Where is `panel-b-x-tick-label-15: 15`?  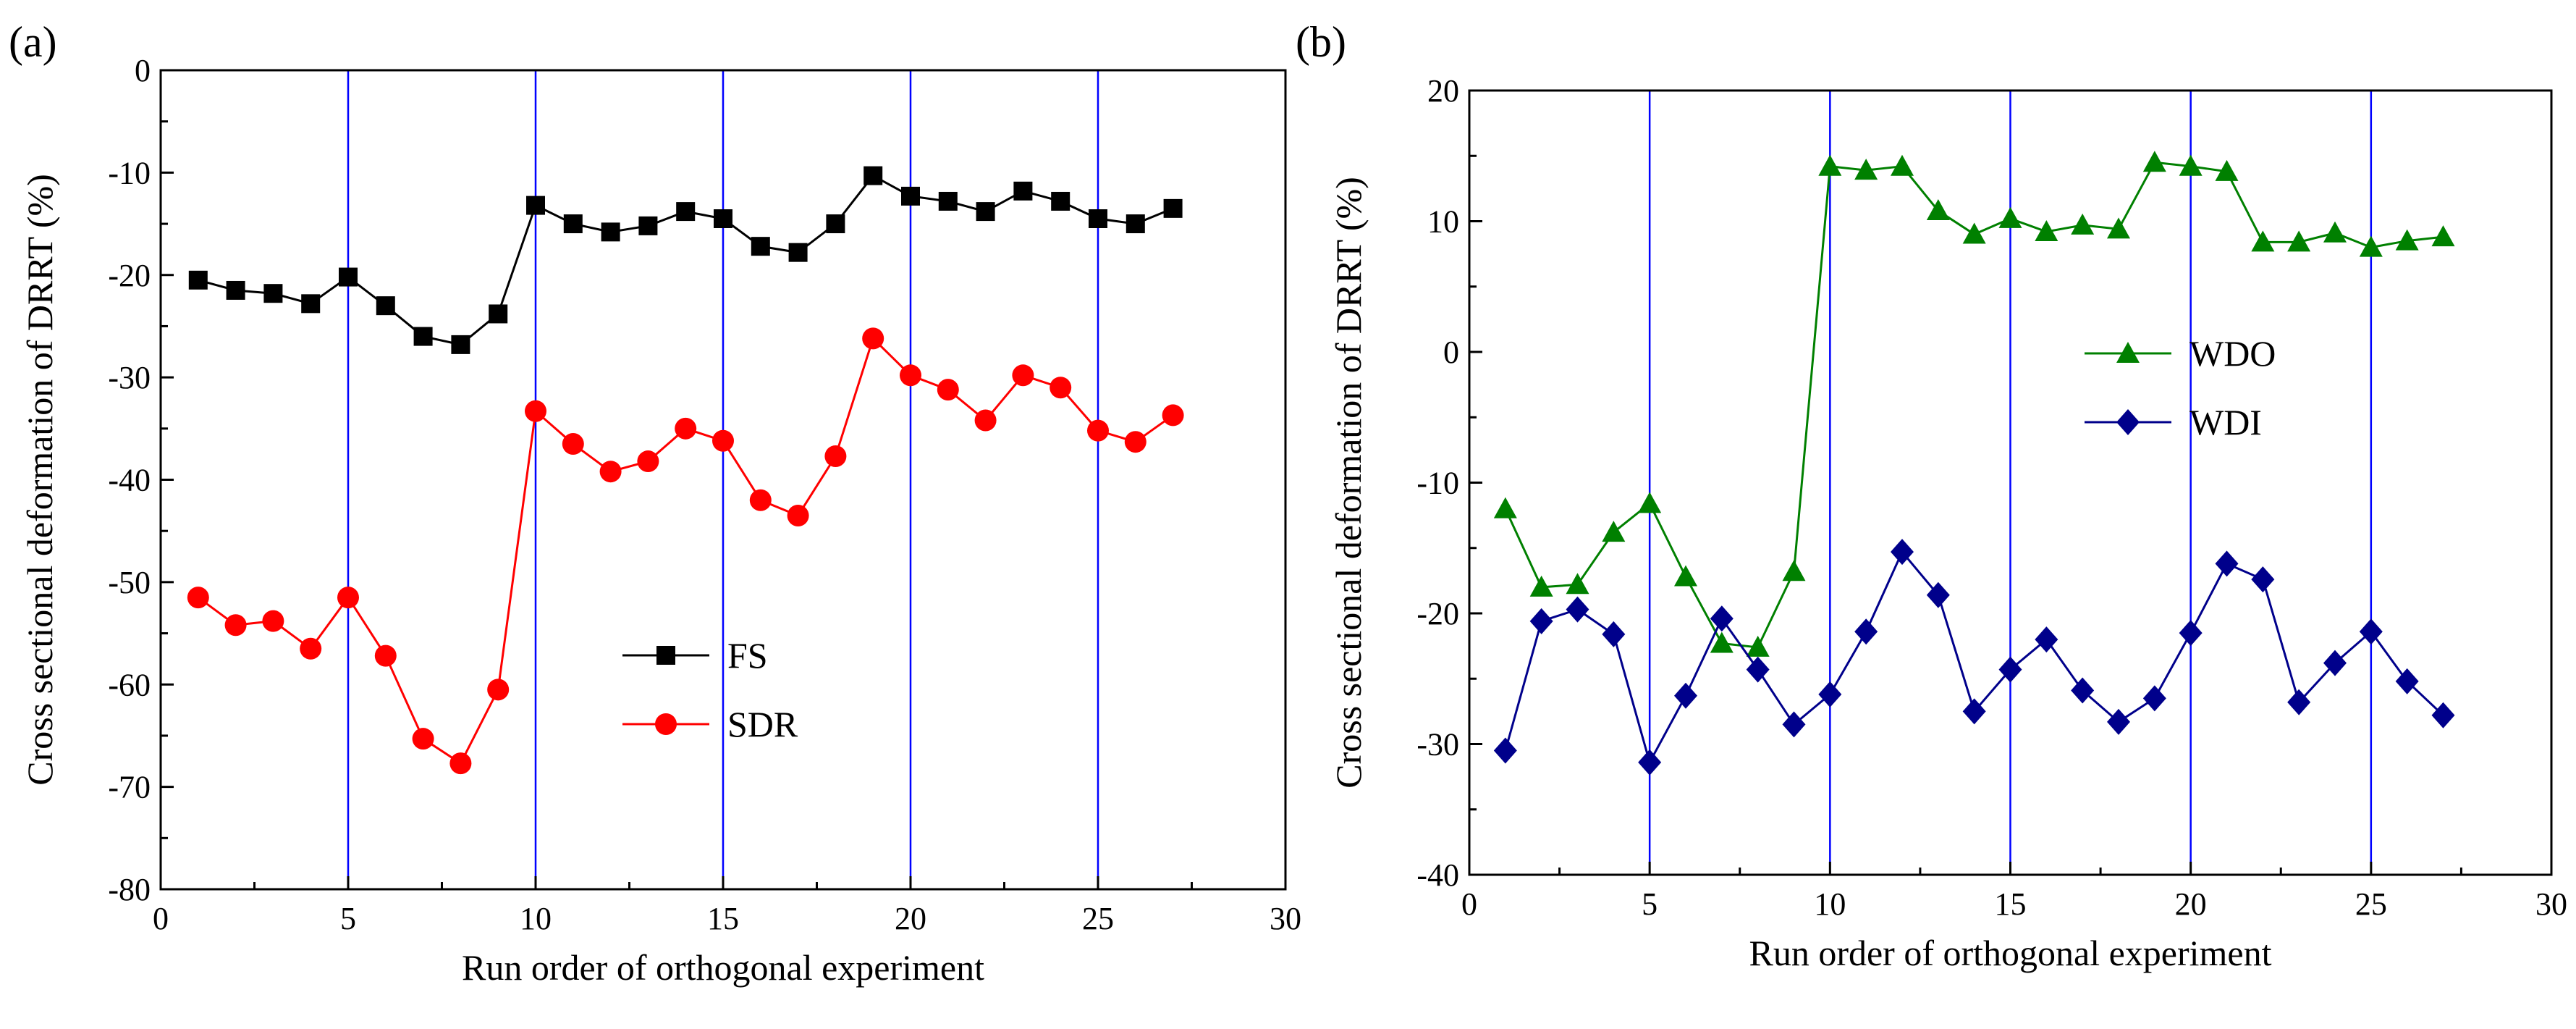 panel-b-x-tick-label-15: 15 is located at coordinates (2011, 904).